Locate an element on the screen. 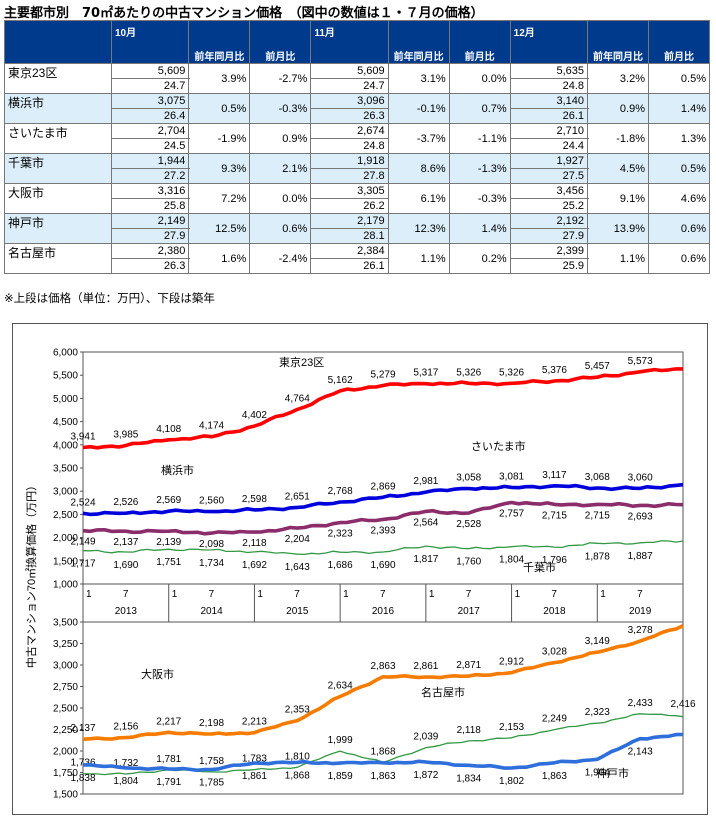  age-cell: 26.3 is located at coordinates (150, 266).